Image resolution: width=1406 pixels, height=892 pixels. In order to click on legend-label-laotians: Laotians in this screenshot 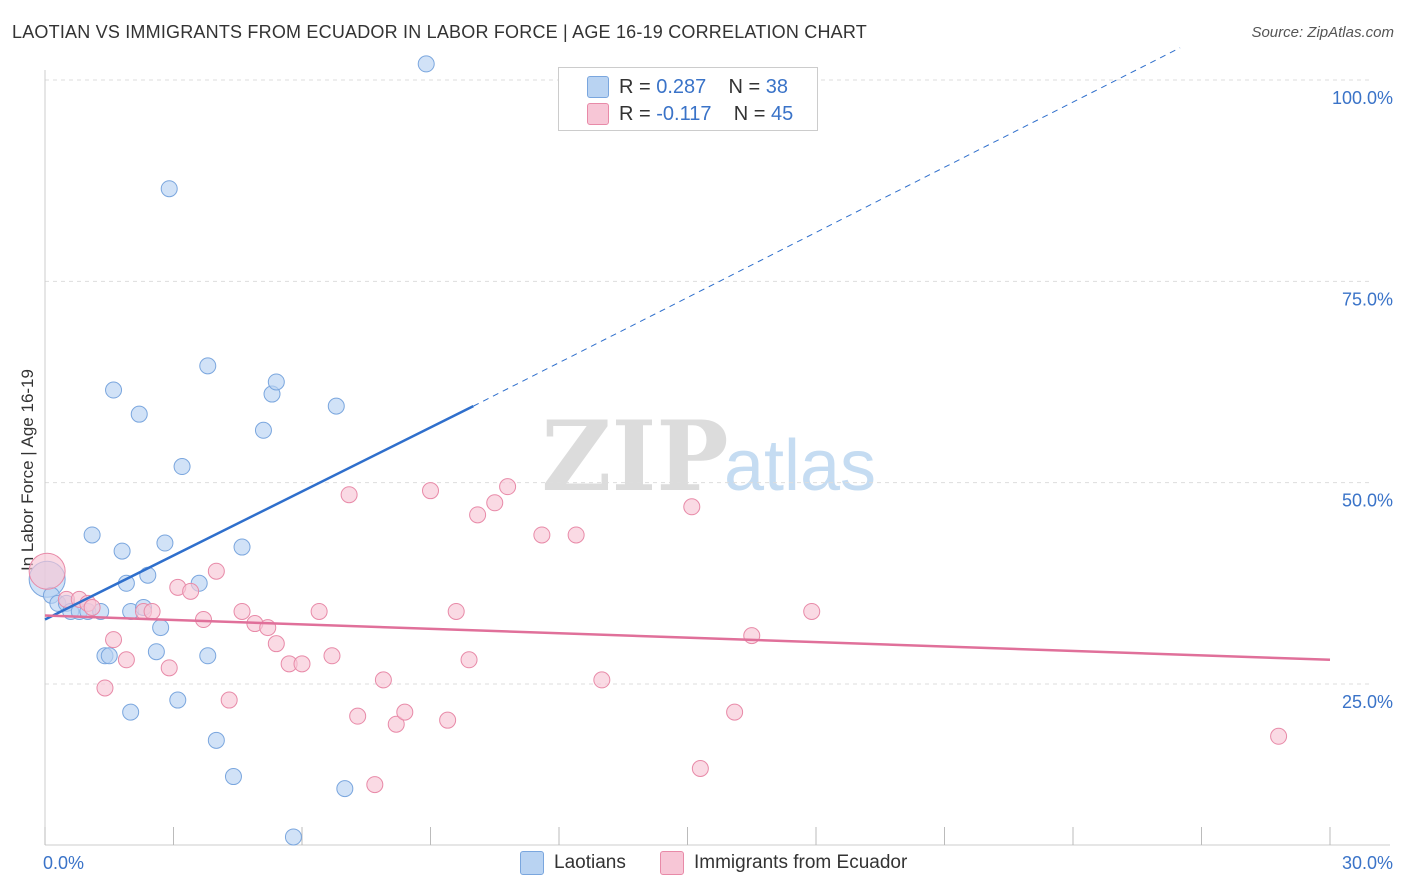, I will do `click(590, 862)`.